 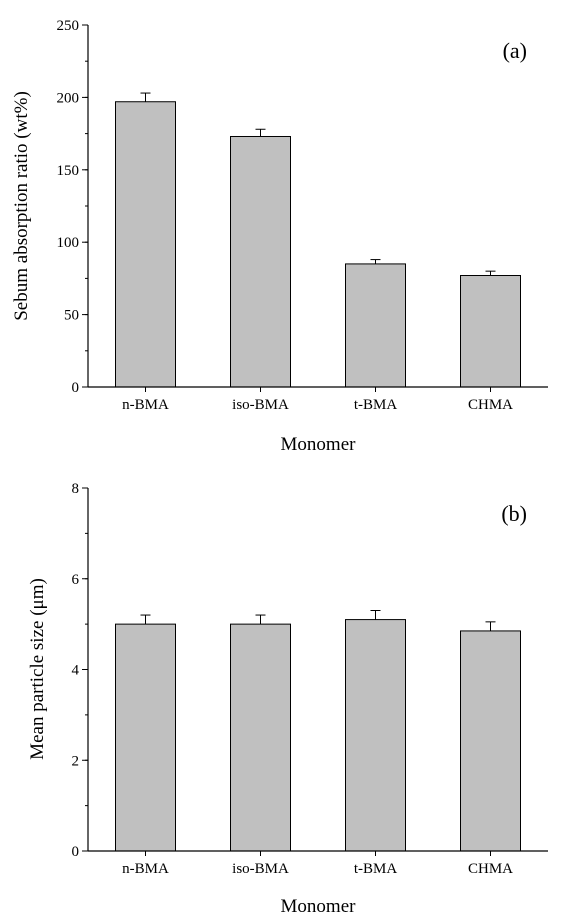 What do you see at coordinates (68, 243) in the screenshot?
I see `y-tick-label: 100` at bounding box center [68, 243].